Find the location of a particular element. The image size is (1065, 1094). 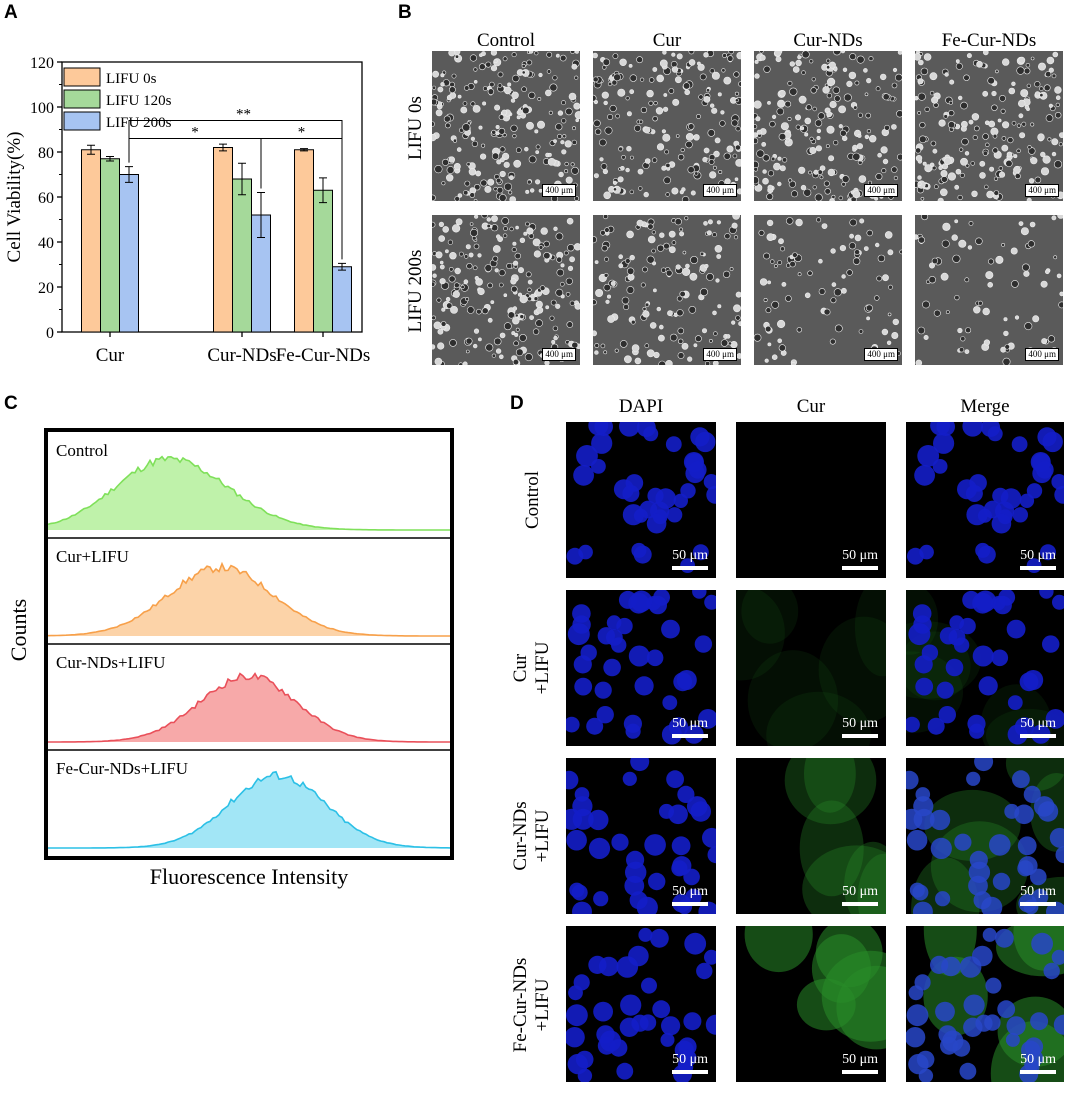

histogram-series-label: Control is located at coordinates (82, 450).